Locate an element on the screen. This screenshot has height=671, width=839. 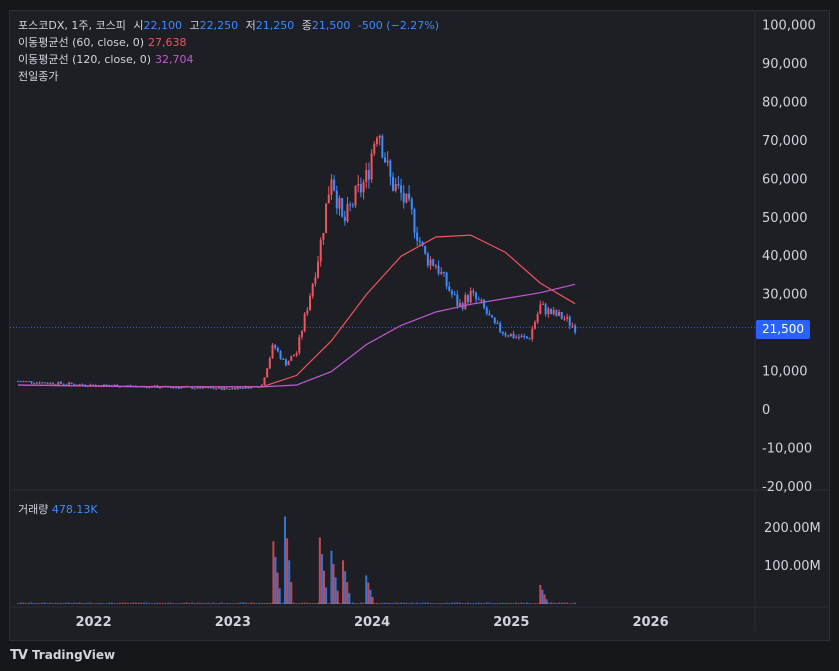
low-label: 저 is located at coordinates (250, 25).